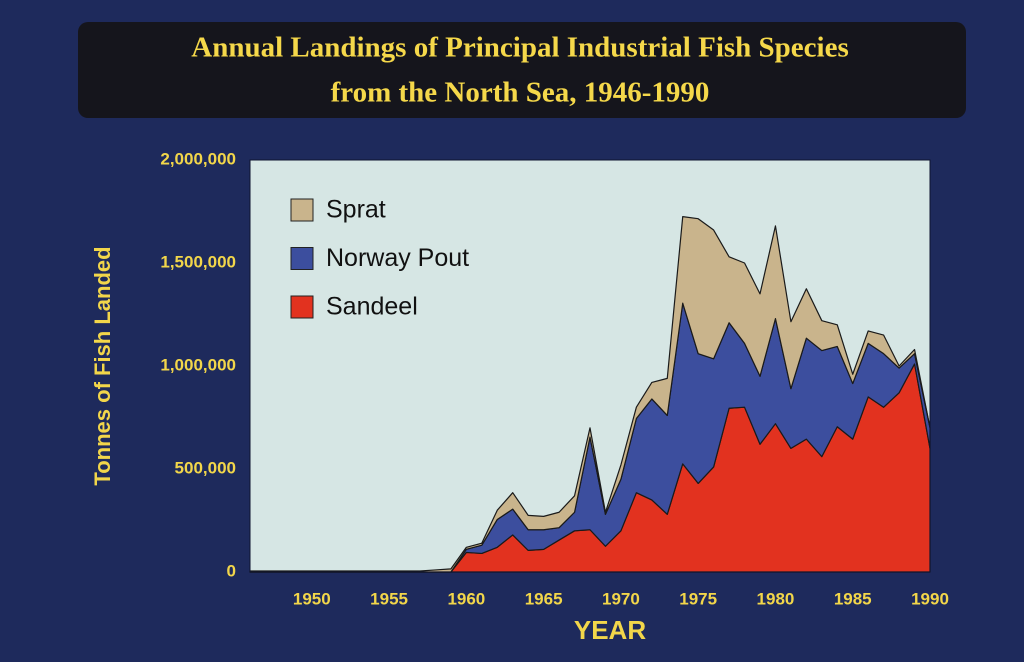  Describe the element at coordinates (372, 307) in the screenshot. I see `legend-label: Sandeel` at that location.